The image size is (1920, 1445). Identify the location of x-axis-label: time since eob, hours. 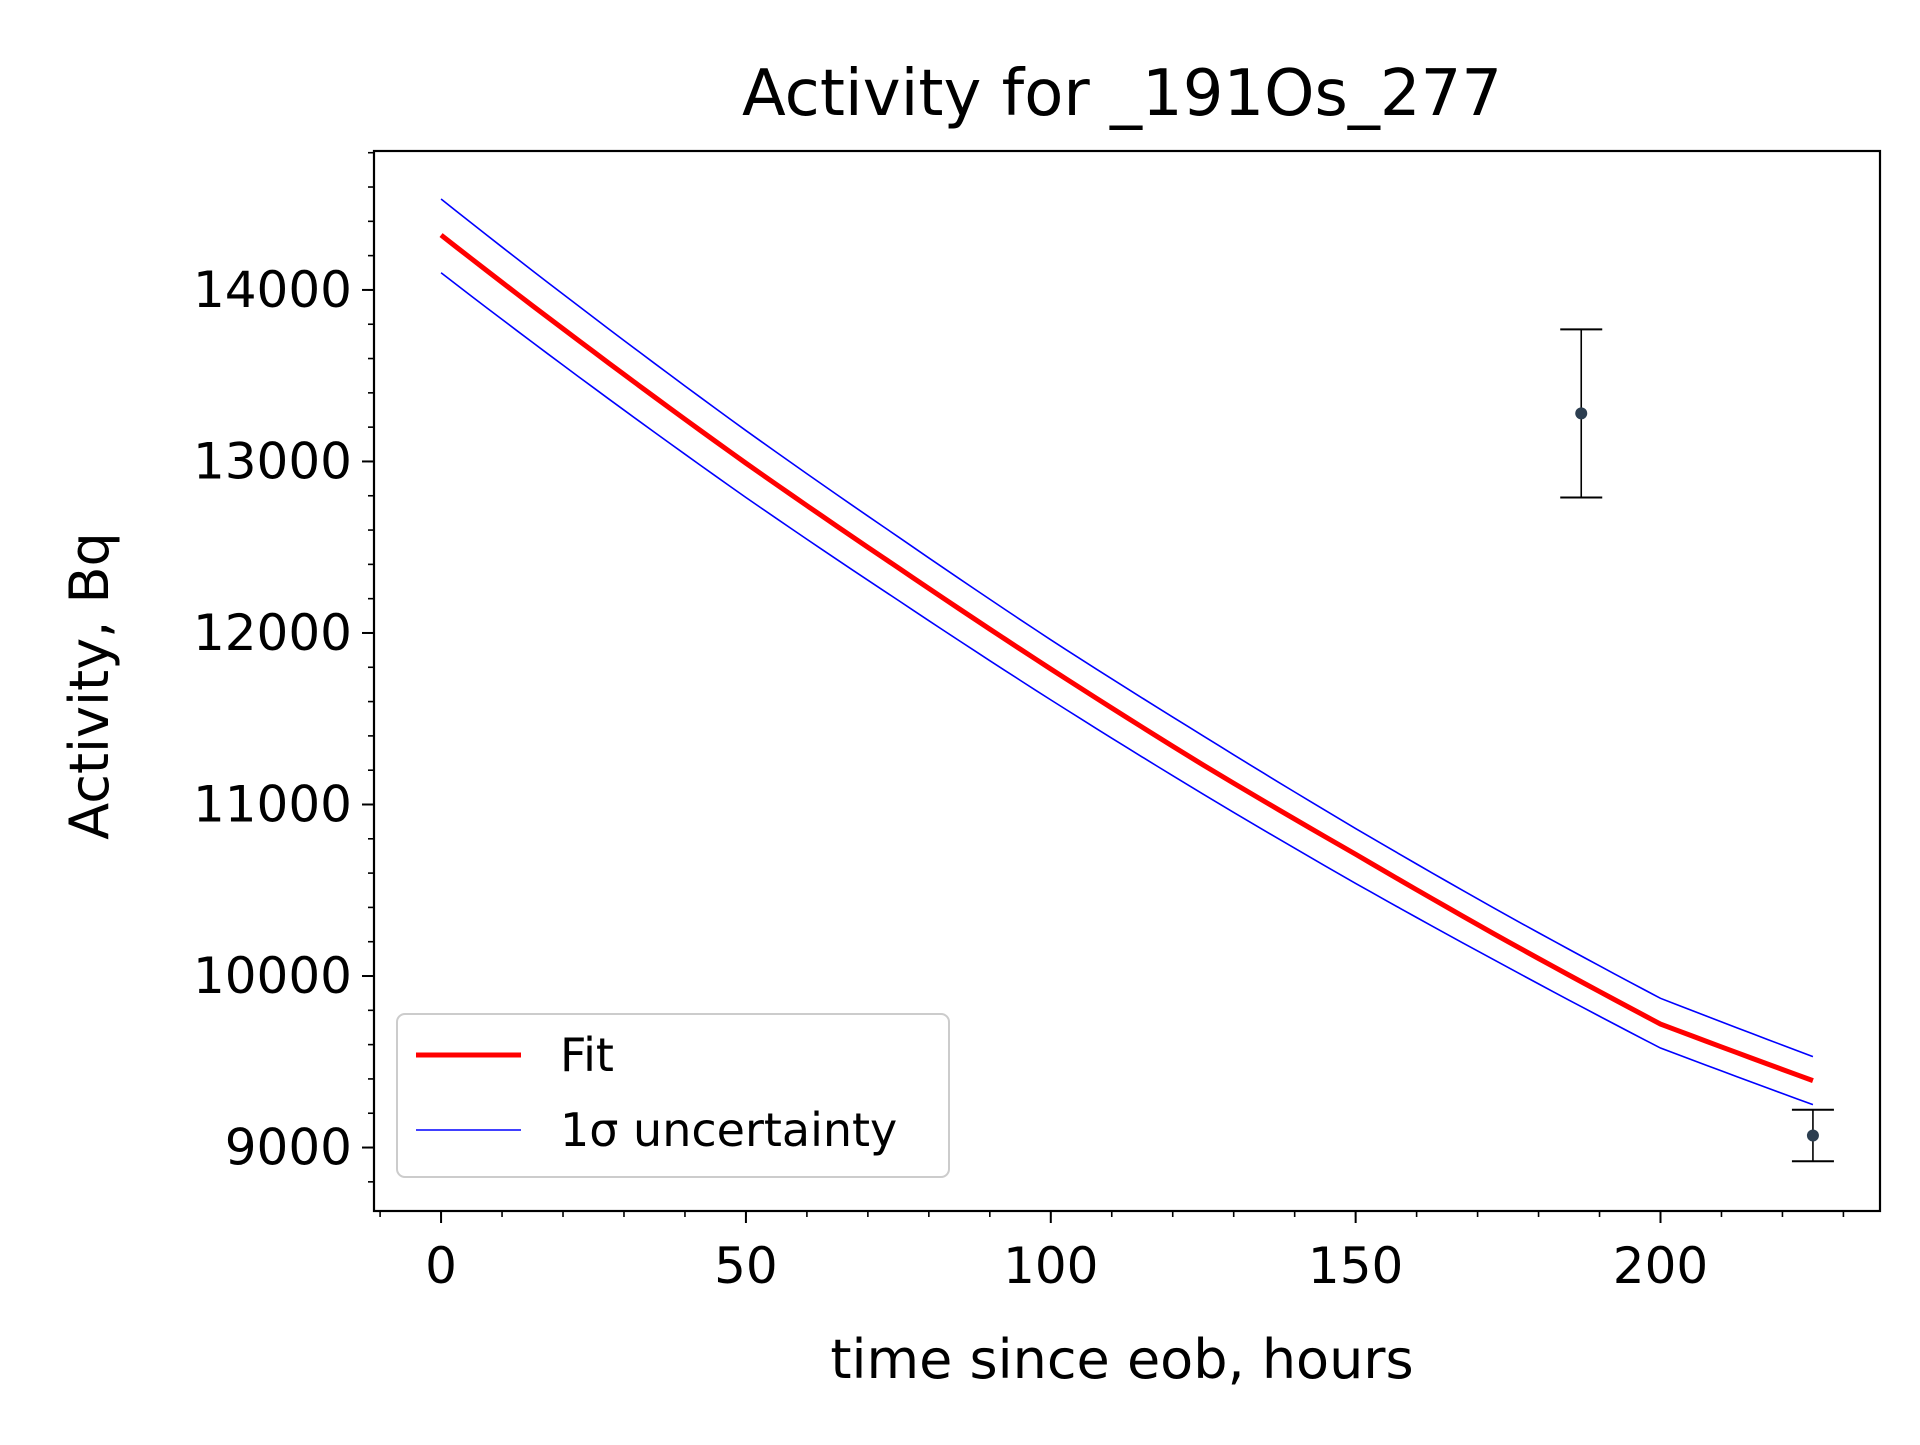
(1121, 1359).